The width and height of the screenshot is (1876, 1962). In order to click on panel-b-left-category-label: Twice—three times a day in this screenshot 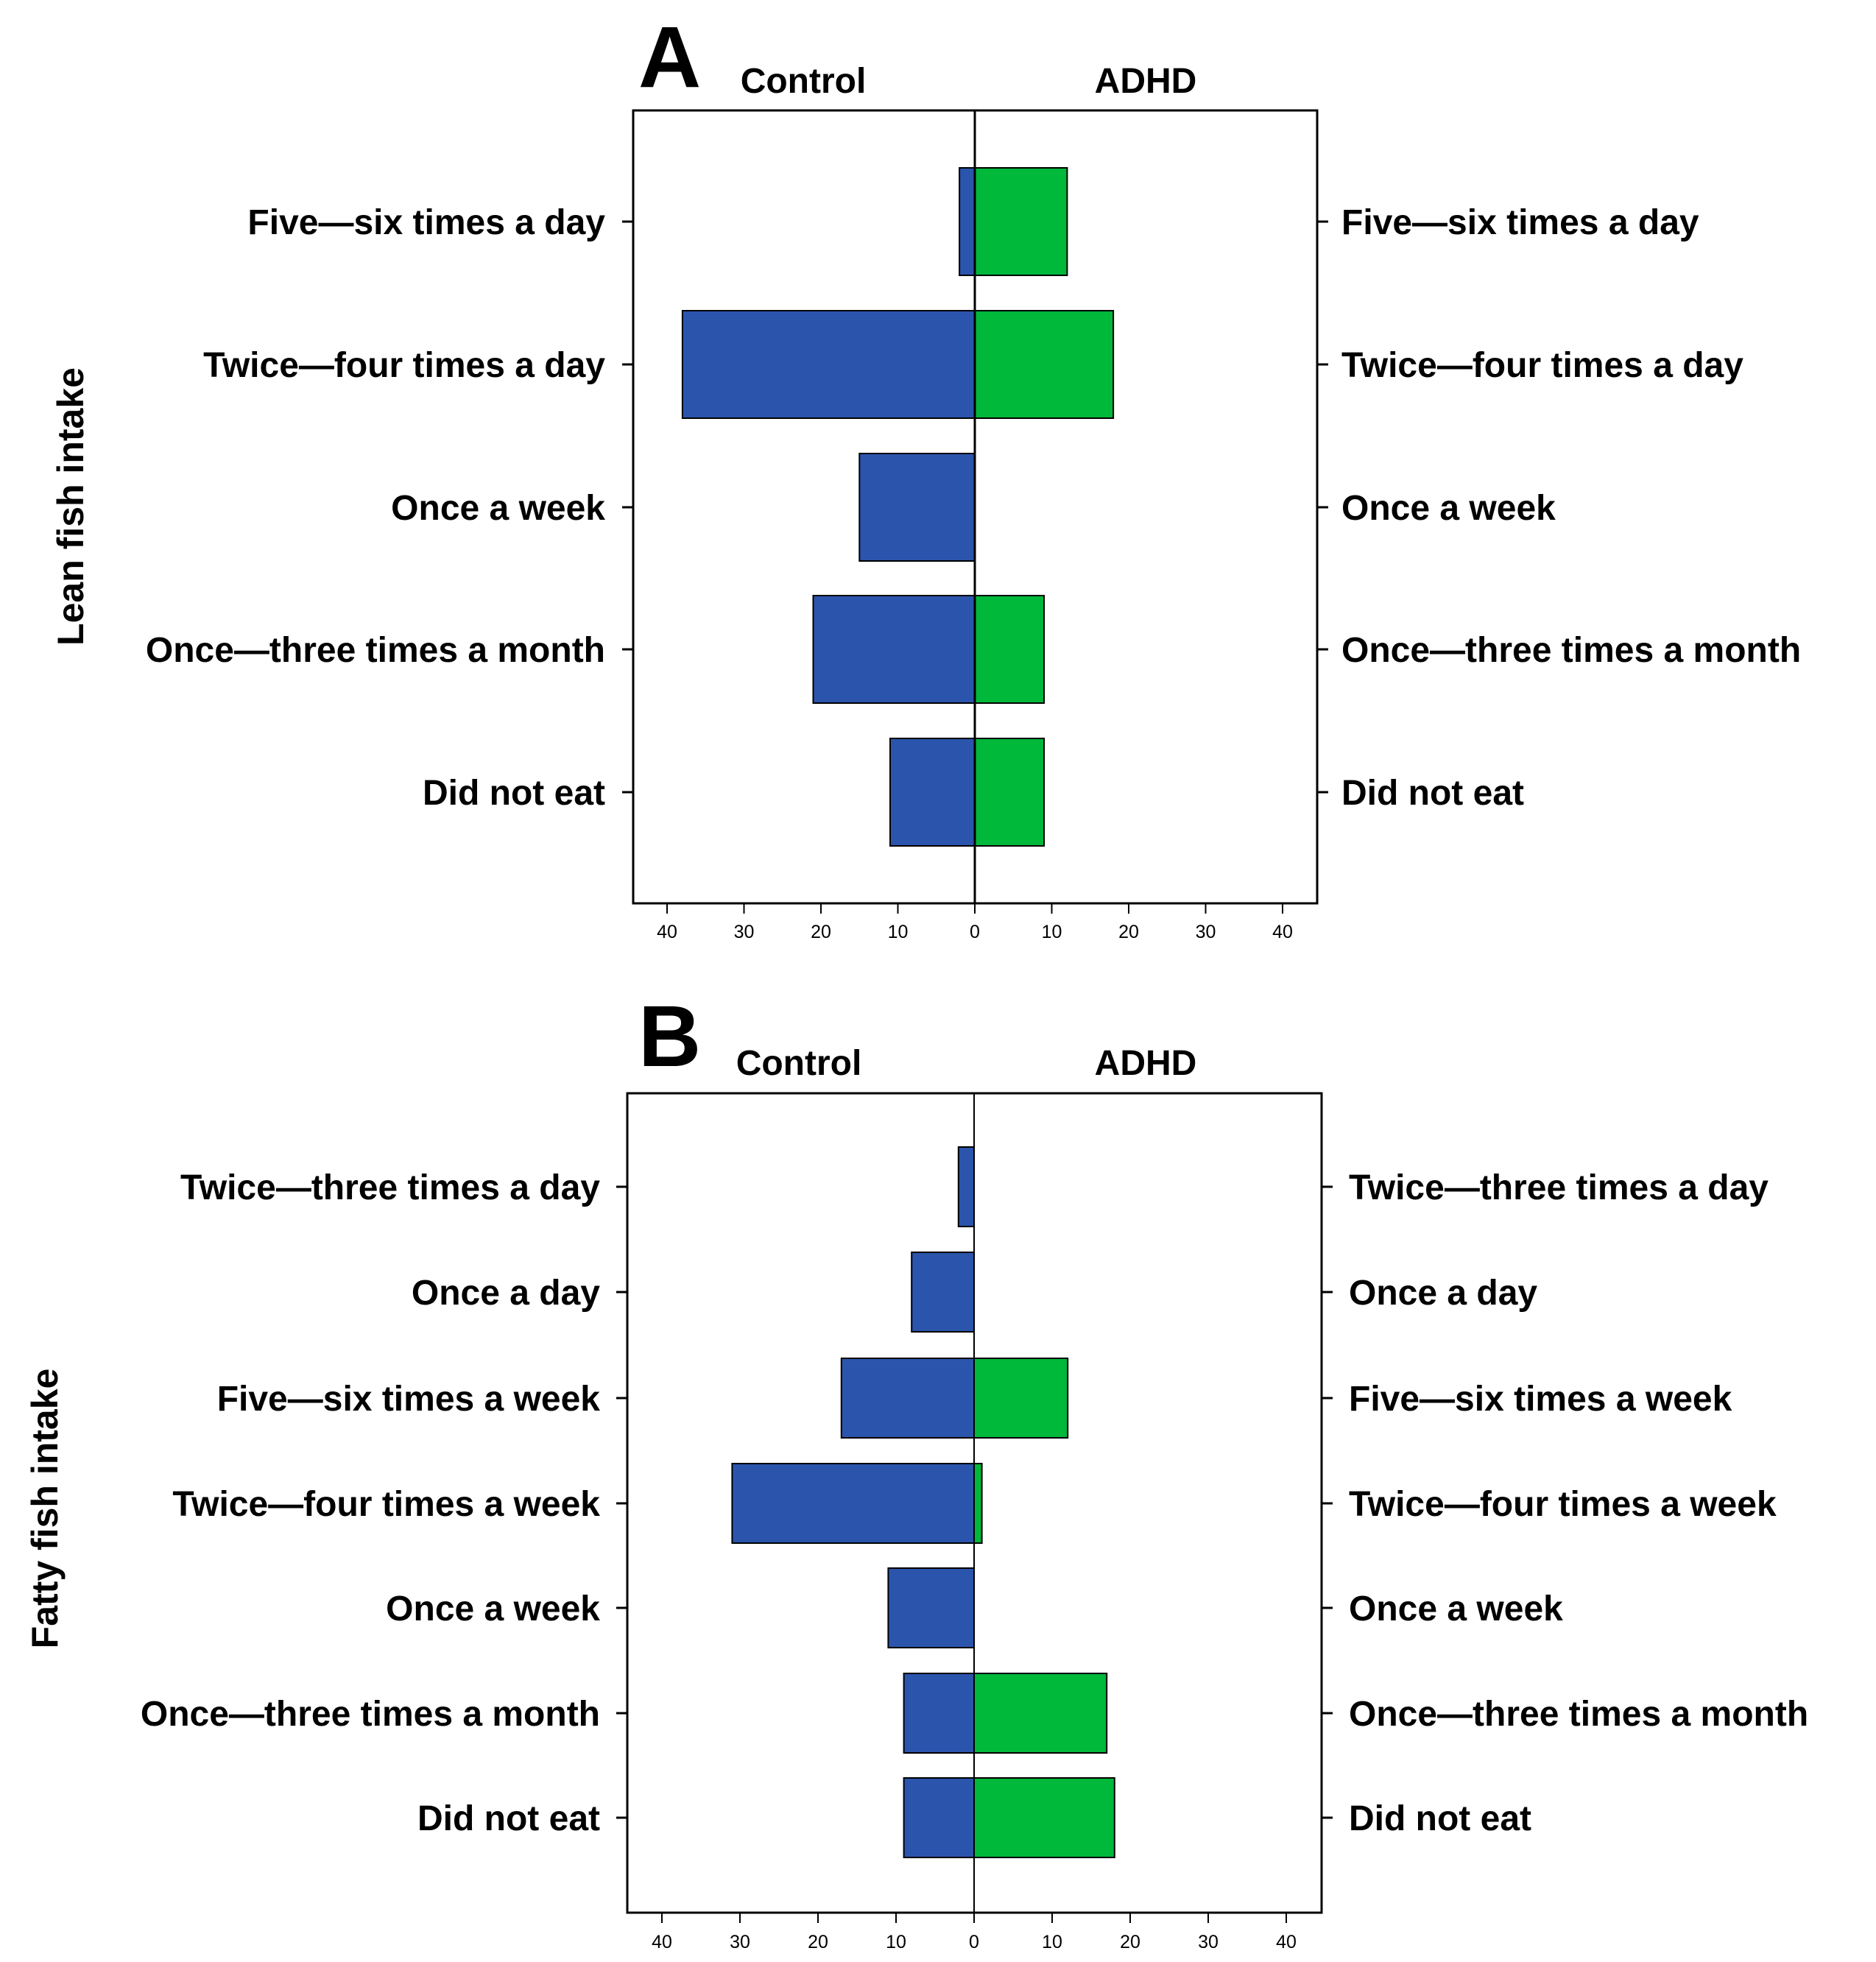, I will do `click(390, 1187)`.